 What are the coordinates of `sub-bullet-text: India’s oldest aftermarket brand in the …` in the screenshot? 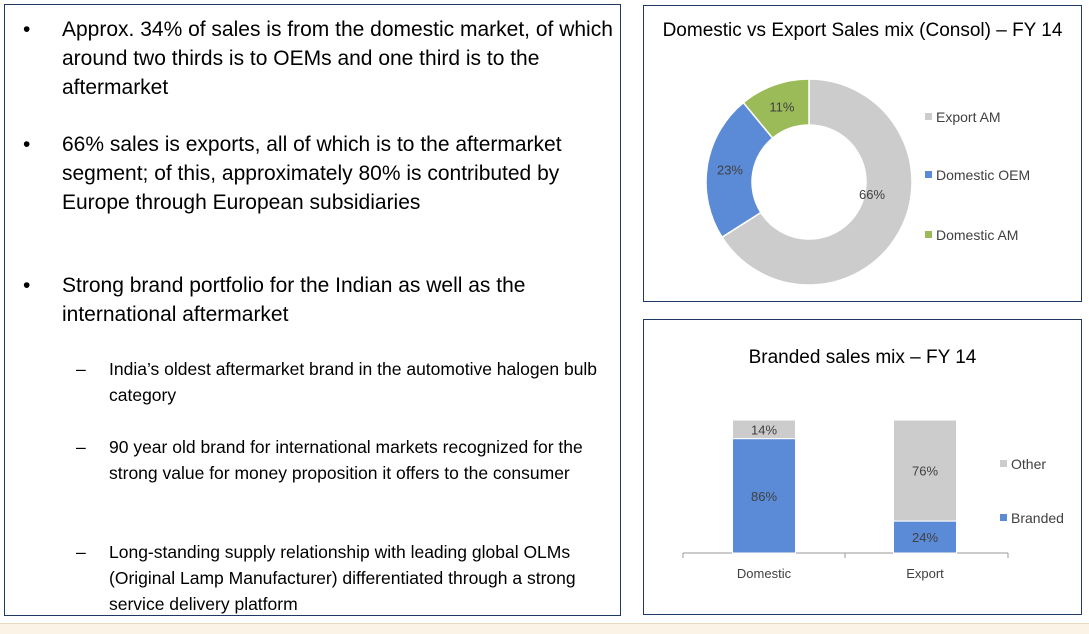 It's located at (353, 382).